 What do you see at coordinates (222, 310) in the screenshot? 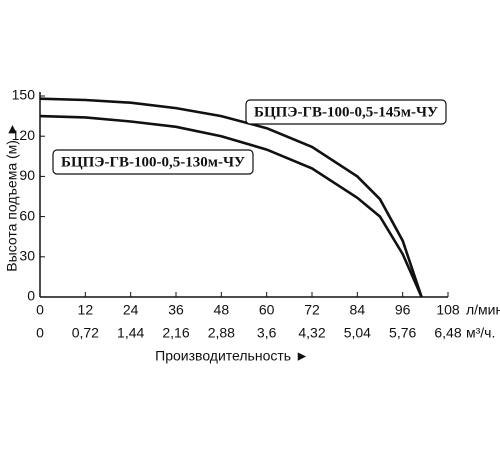
I see `x-tick-label: 48` at bounding box center [222, 310].